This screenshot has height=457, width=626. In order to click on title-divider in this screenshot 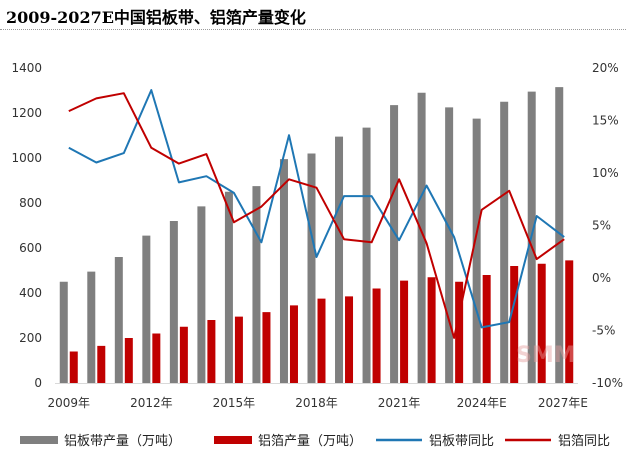, I will do `click(313, 29)`.